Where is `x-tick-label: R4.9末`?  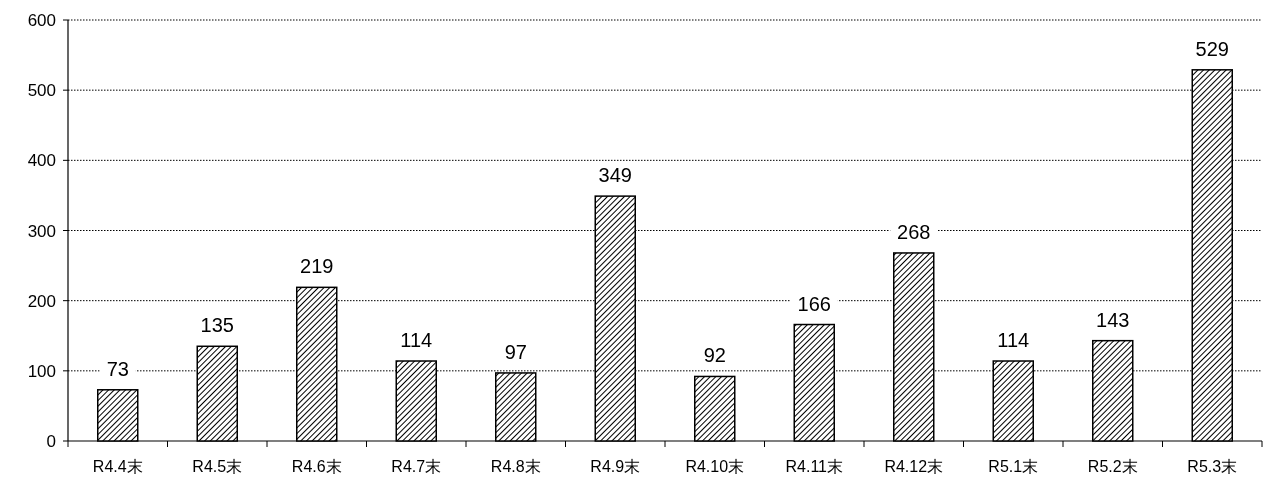 x-tick-label: R4.9末 is located at coordinates (615, 466).